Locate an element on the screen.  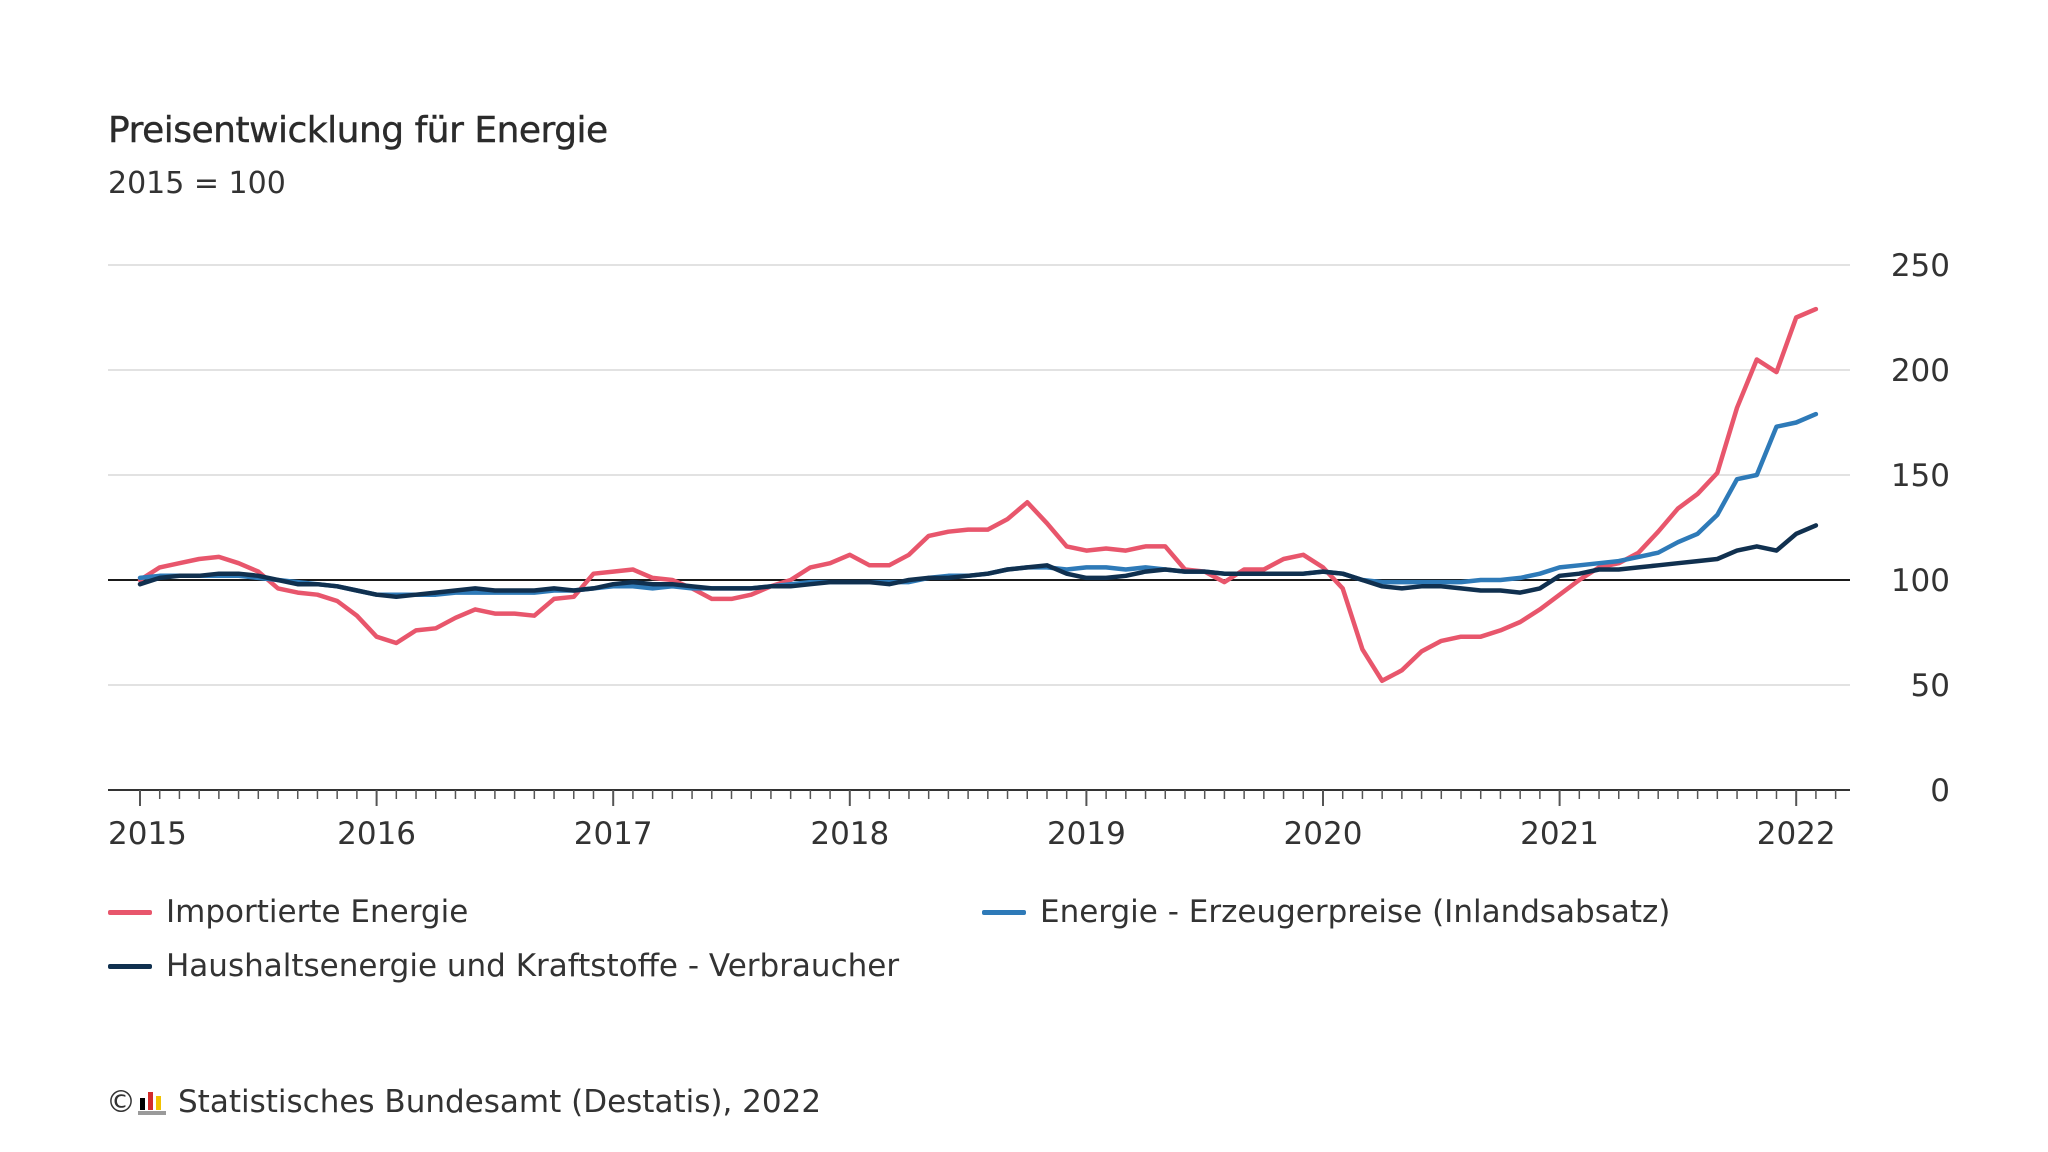
y-tick-label: 100 is located at coordinates (1920, 581).